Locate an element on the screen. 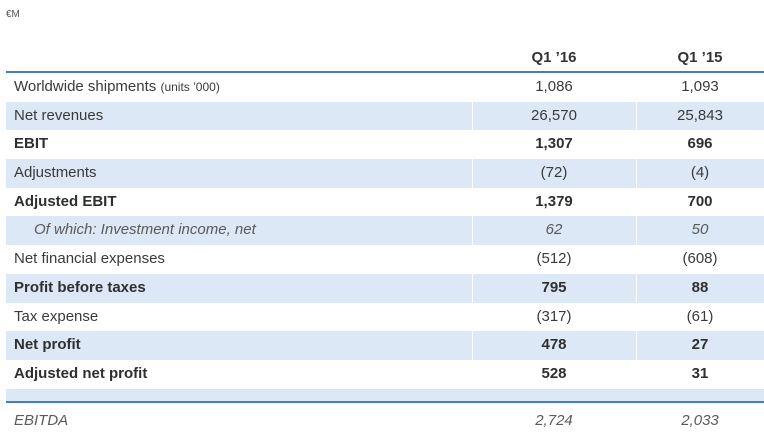 The image size is (764, 432). table-row: Of which: Investment income, net 62 50 is located at coordinates (385, 231).